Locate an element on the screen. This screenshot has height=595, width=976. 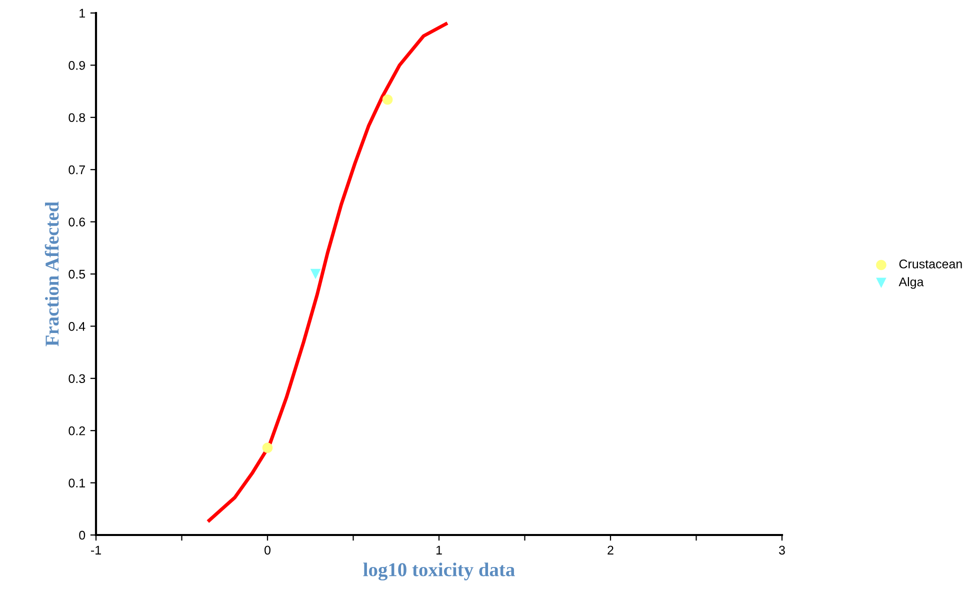
x-tick-label: 0 is located at coordinates (267, 550).